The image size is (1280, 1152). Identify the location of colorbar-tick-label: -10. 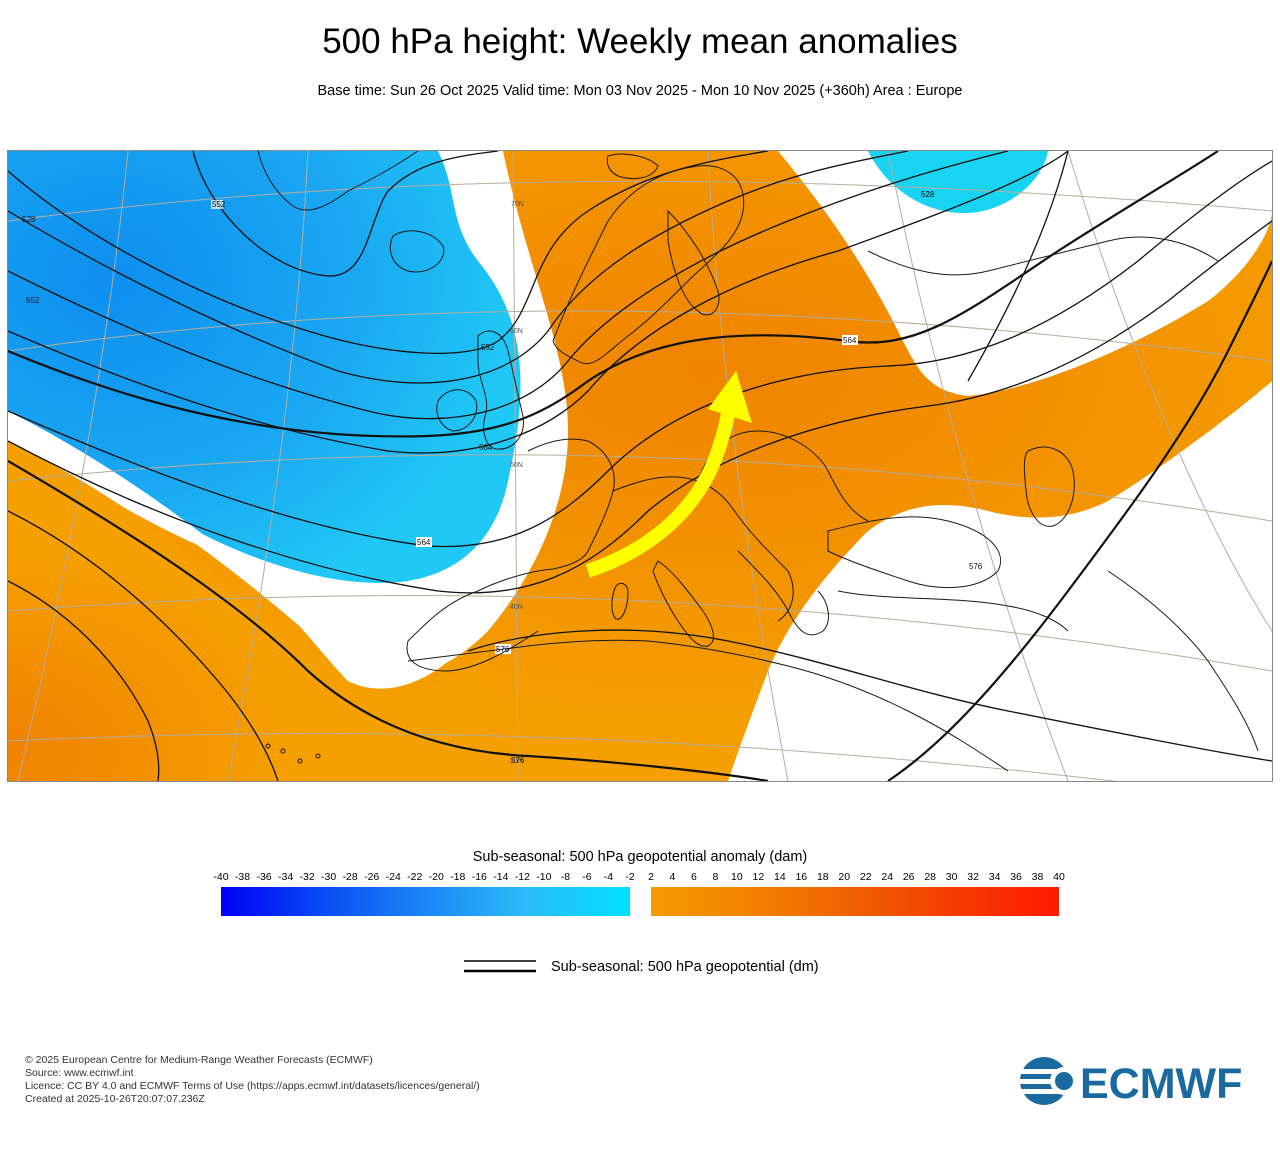
(544, 877).